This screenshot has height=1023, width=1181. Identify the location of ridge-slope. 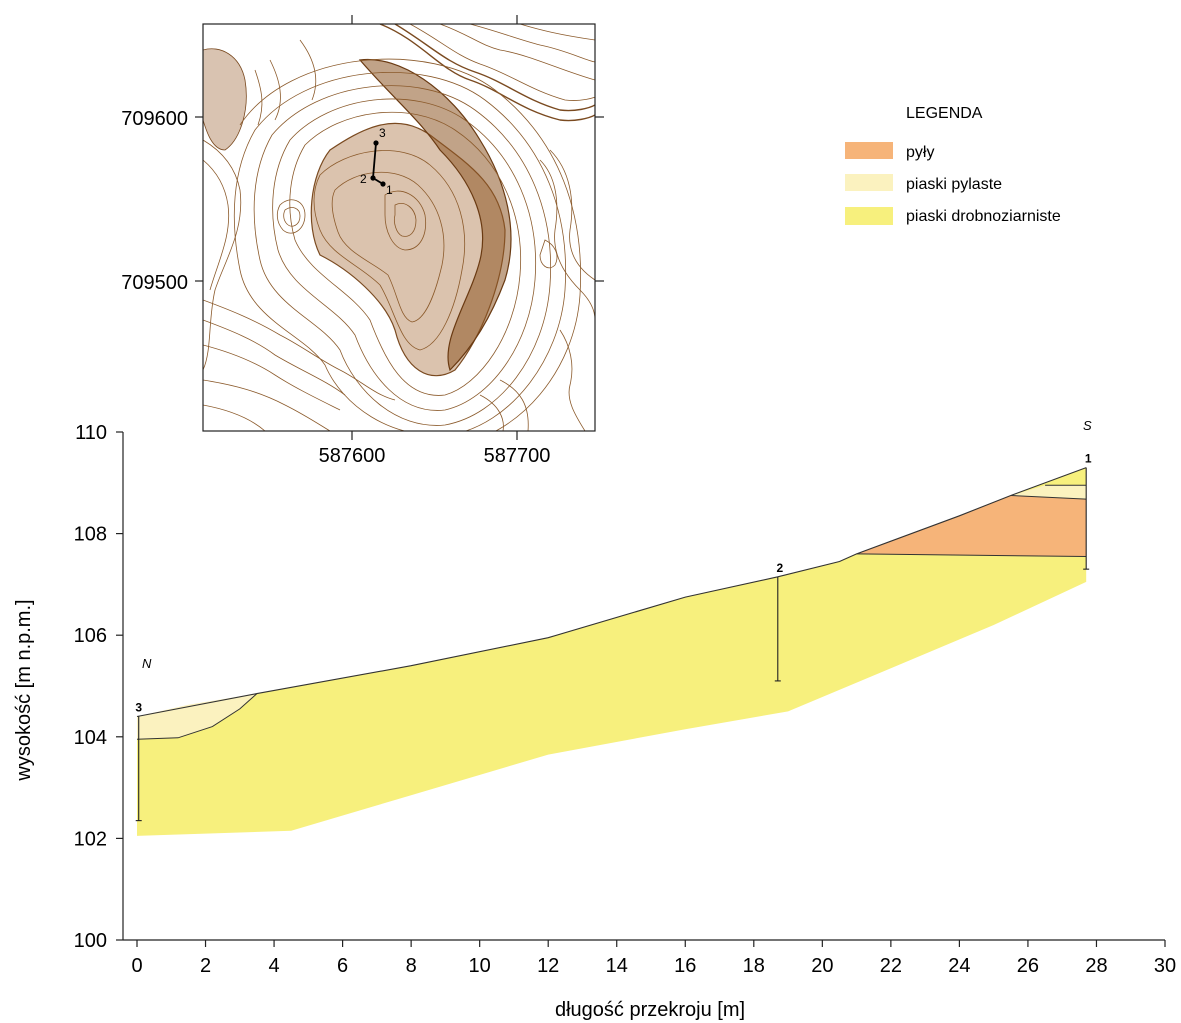
(435, 215).